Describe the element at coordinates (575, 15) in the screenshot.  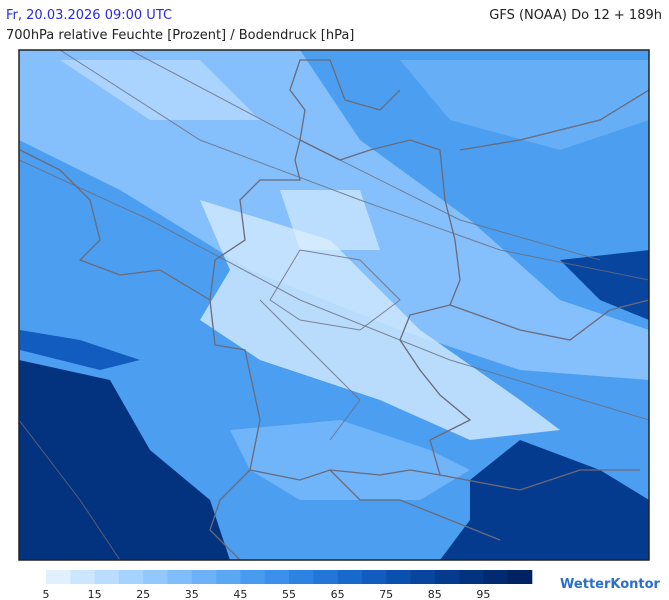
I see `model-run: GFS (NOAA) Do 12 + 189h` at that location.